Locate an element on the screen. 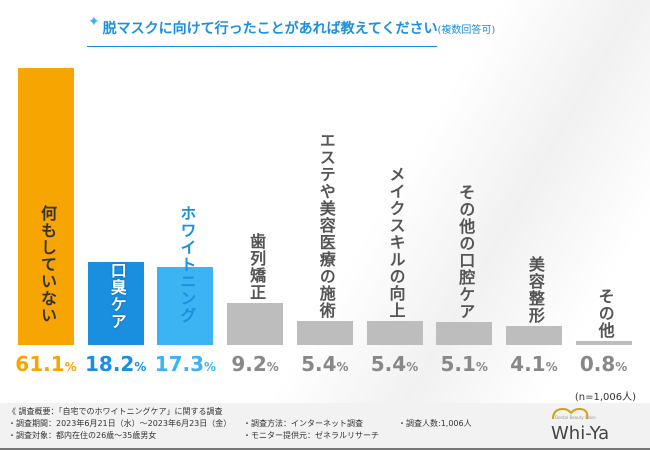 The height and width of the screenshot is (450, 650). category-label: その他 is located at coordinates (605, 314).